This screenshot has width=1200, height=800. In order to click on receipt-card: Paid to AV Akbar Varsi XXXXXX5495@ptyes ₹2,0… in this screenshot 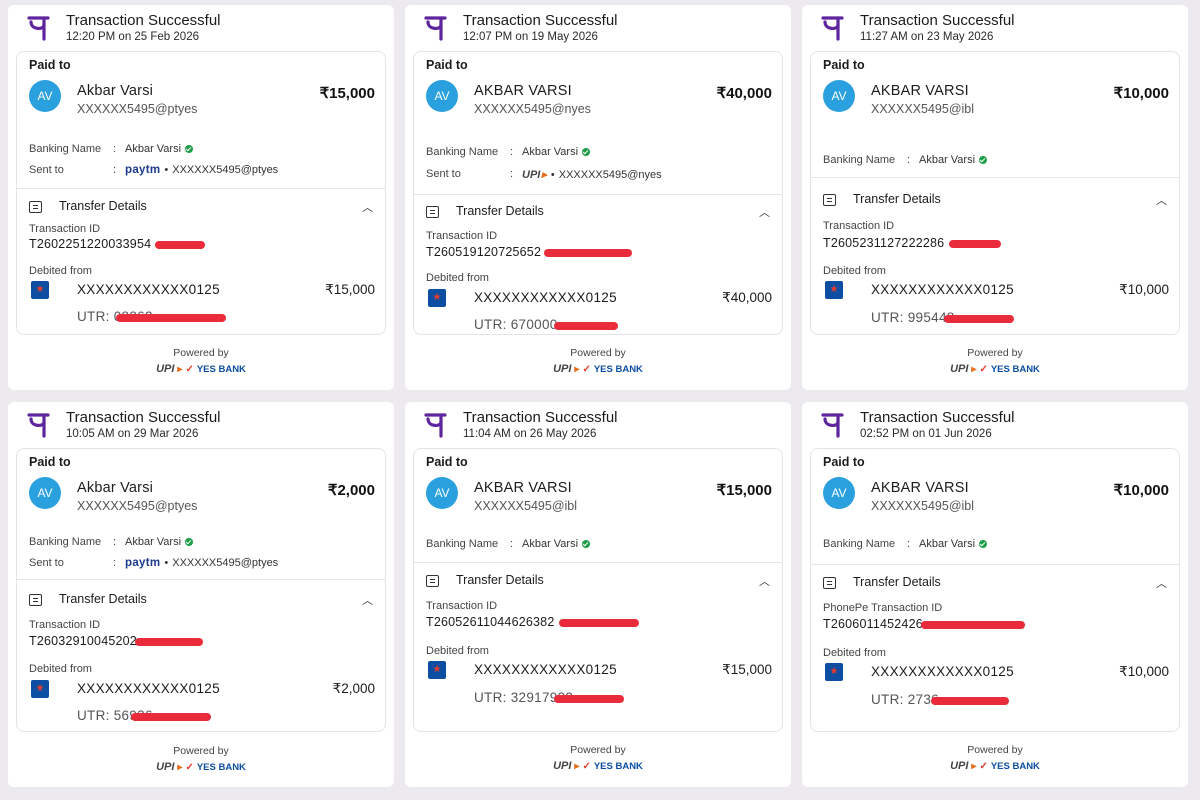, I will do `click(201, 590)`.